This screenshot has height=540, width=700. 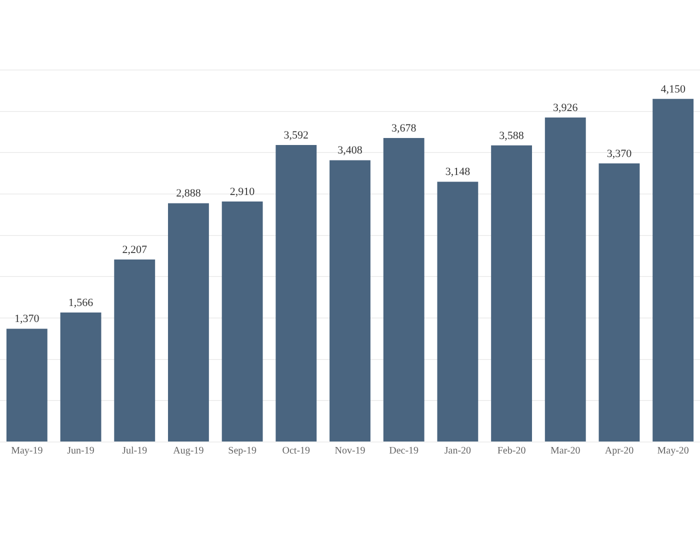 What do you see at coordinates (27, 319) in the screenshot?
I see `data-label: 1,370` at bounding box center [27, 319].